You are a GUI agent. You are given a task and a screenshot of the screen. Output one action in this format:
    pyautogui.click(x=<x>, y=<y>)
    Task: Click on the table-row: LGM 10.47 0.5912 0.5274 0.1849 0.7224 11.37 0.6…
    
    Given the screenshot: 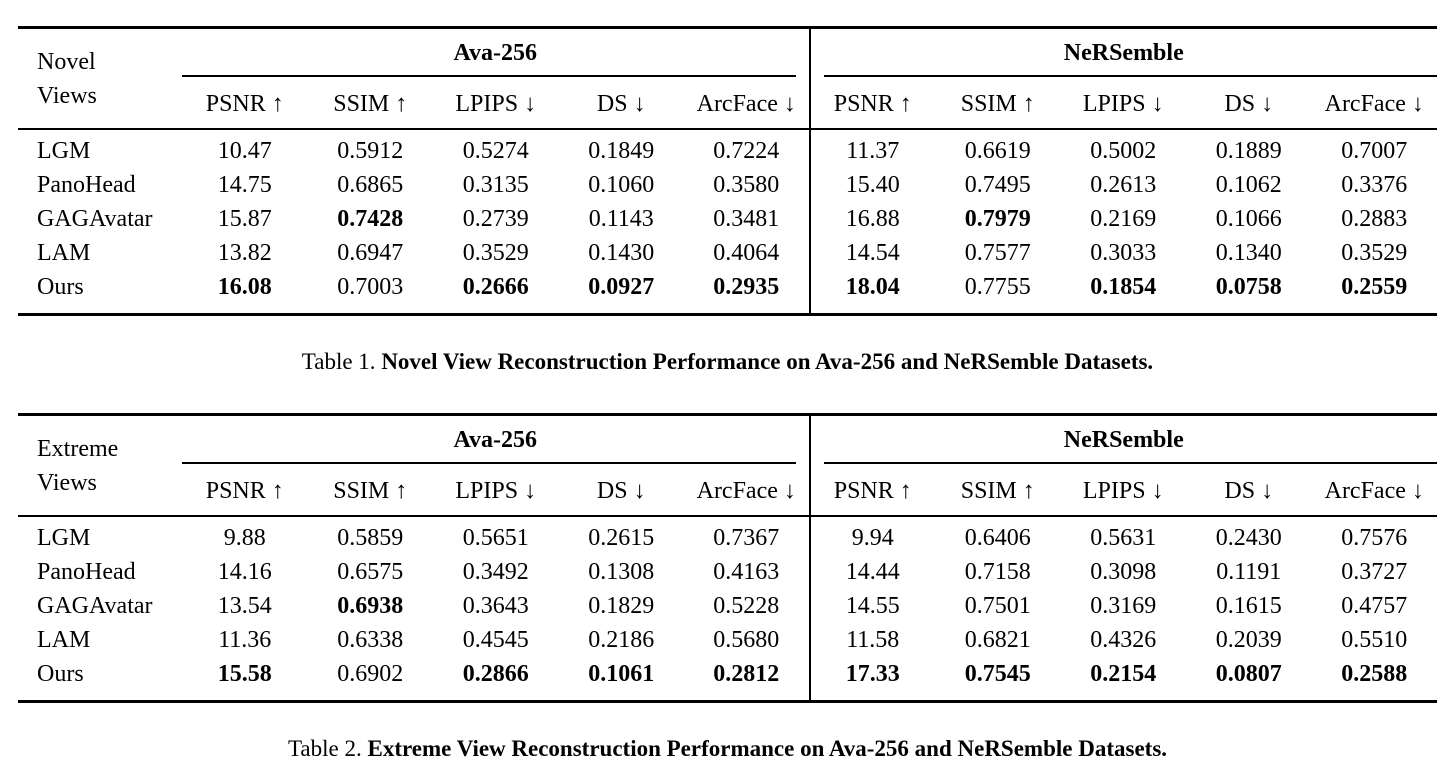 What is the action you would take?
    pyautogui.click(x=727, y=148)
    